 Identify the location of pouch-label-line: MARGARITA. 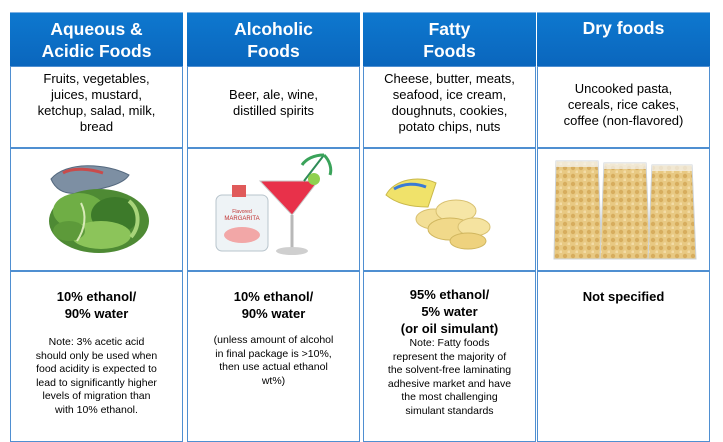
(241, 219).